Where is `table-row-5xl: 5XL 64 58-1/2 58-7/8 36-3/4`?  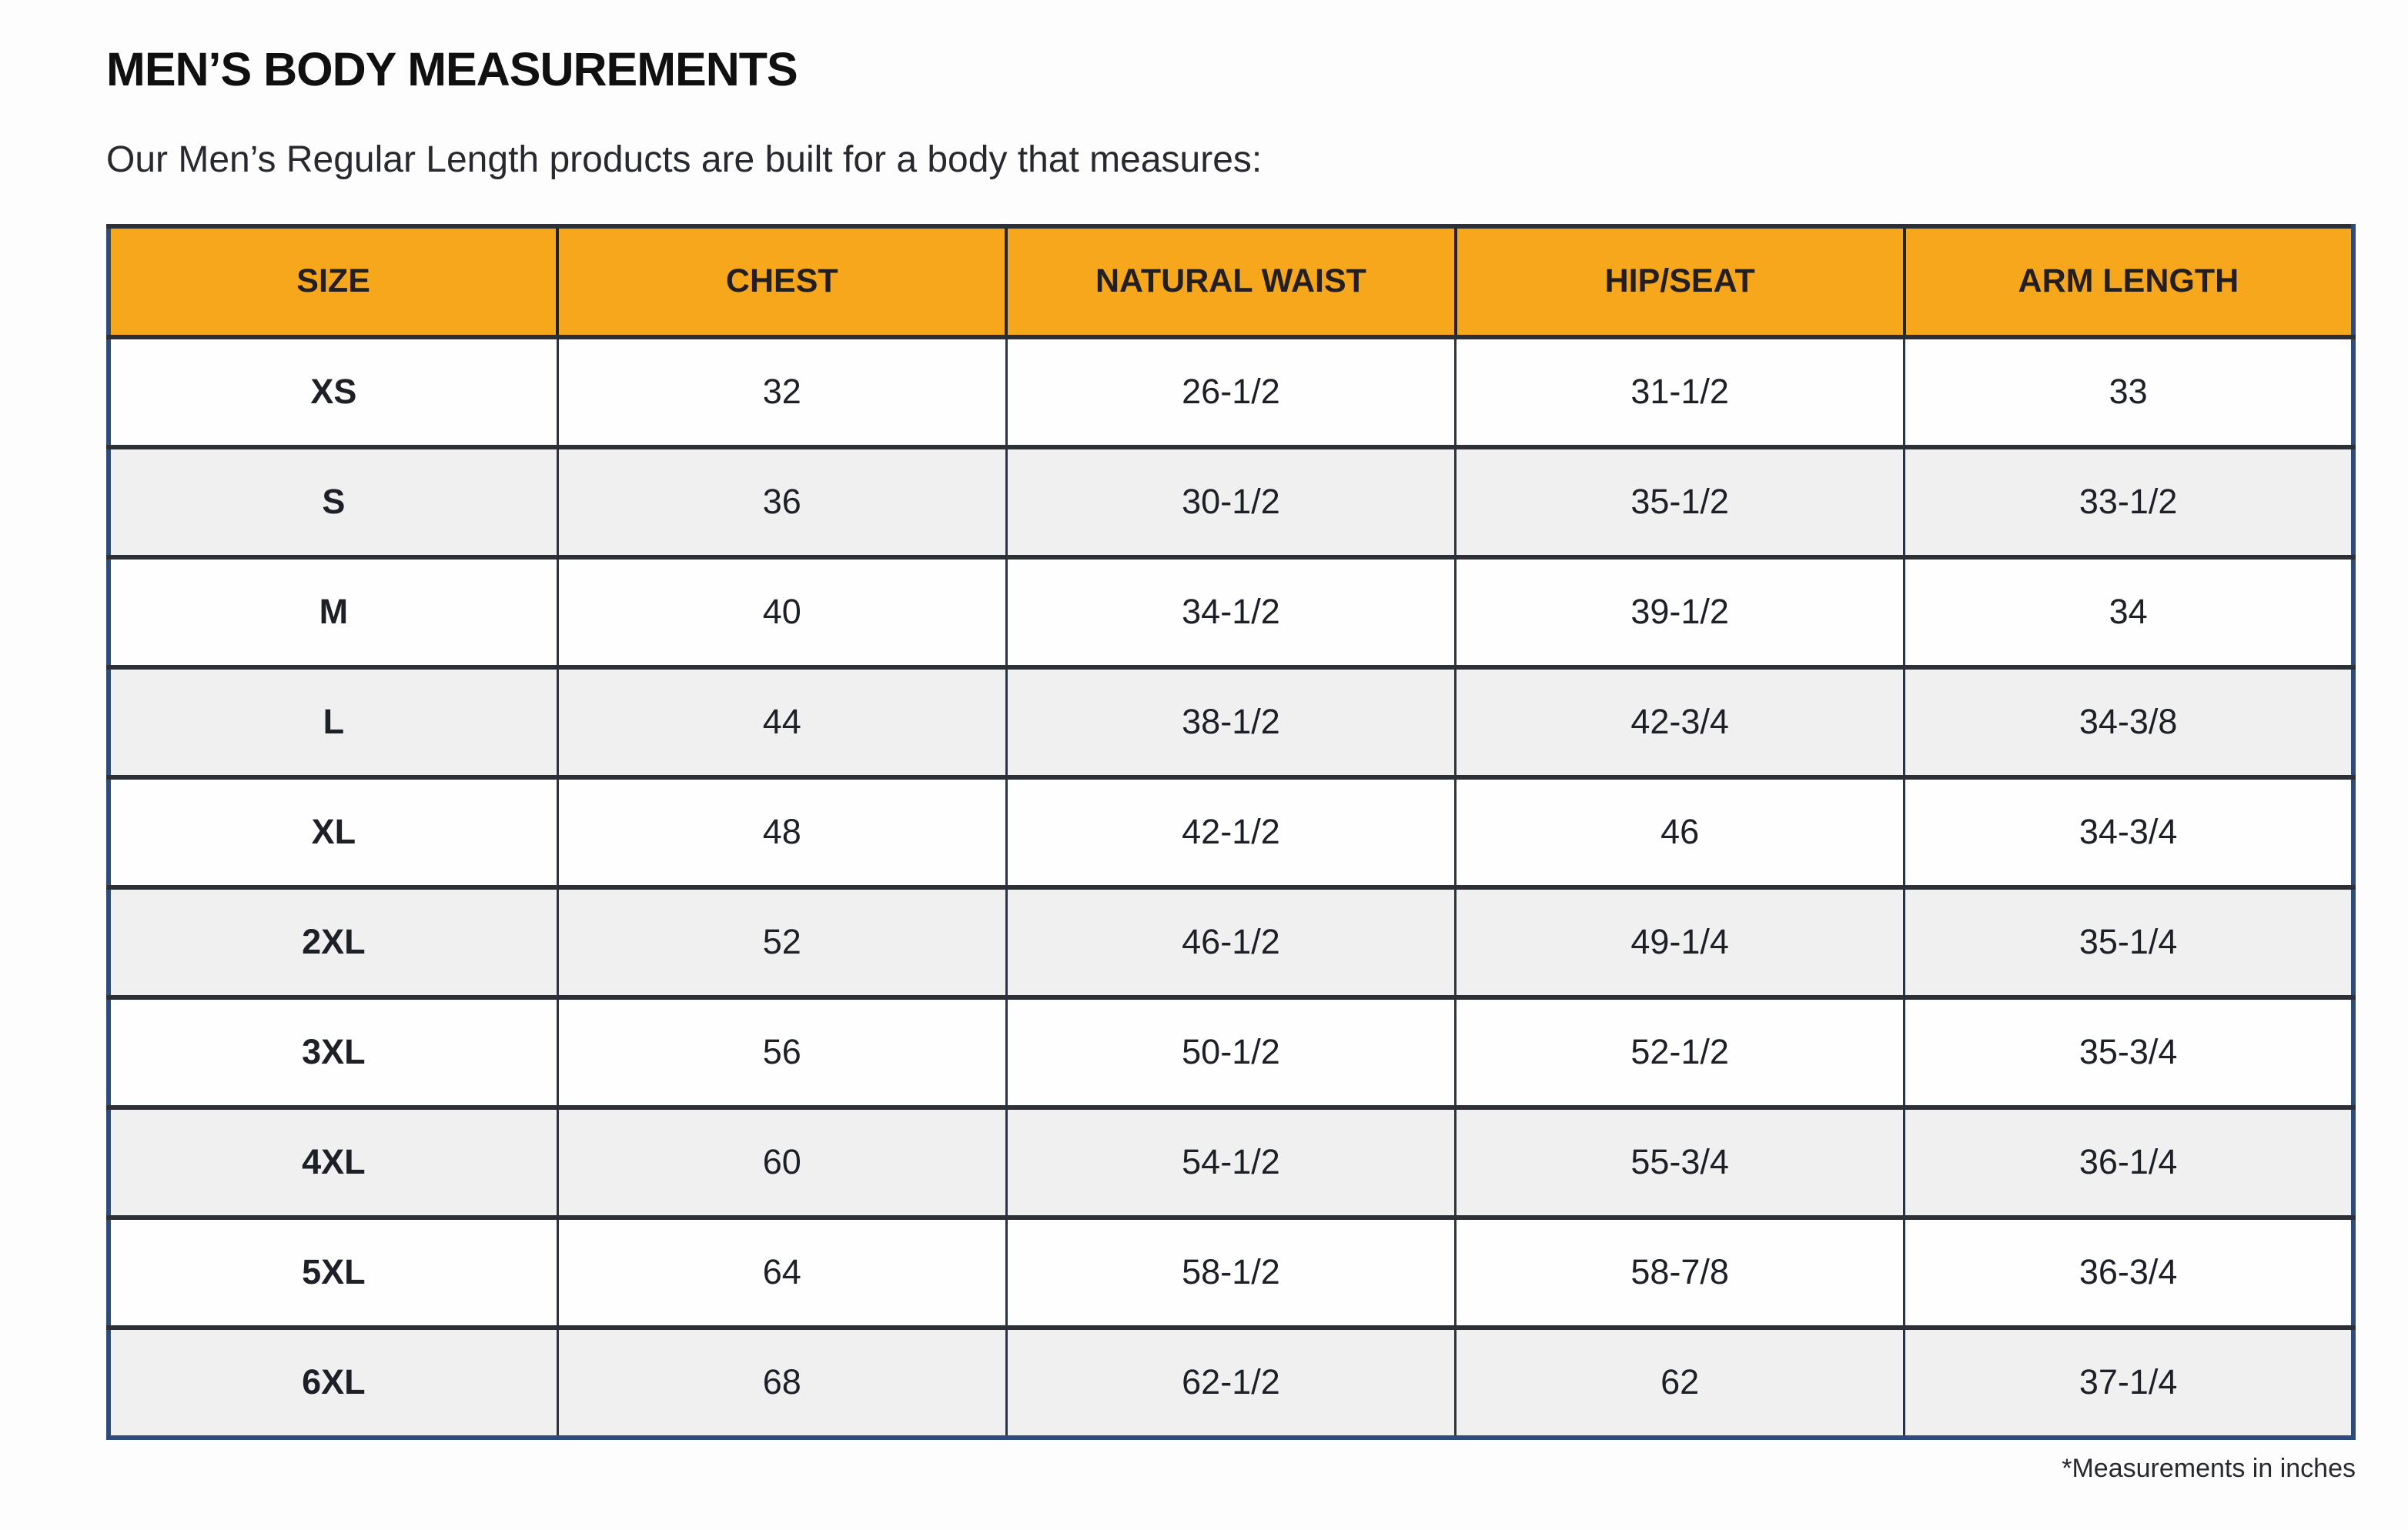 table-row-5xl: 5XL 64 58-1/2 58-7/8 36-3/4 is located at coordinates (1231, 1272).